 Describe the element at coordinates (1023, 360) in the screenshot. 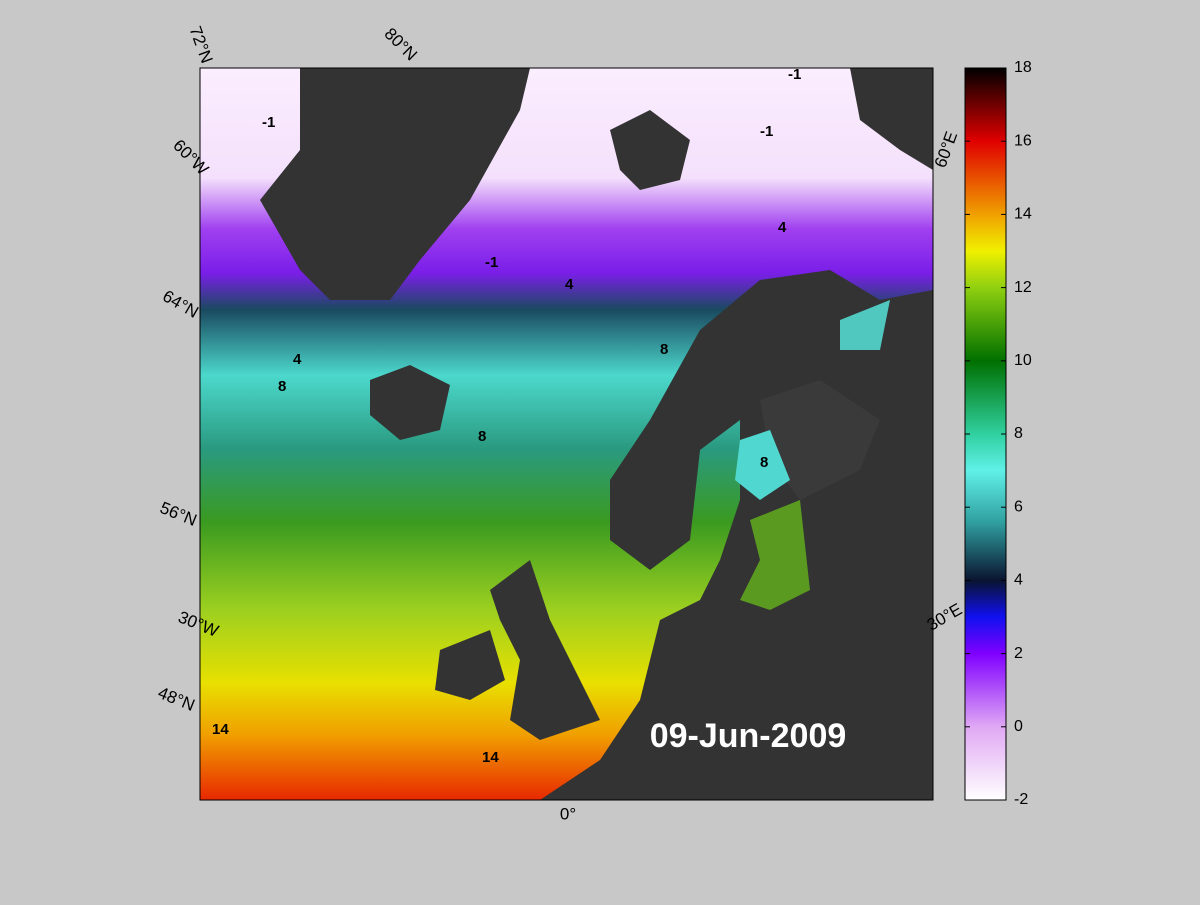

I see `colorbar-tick-label: 10` at that location.